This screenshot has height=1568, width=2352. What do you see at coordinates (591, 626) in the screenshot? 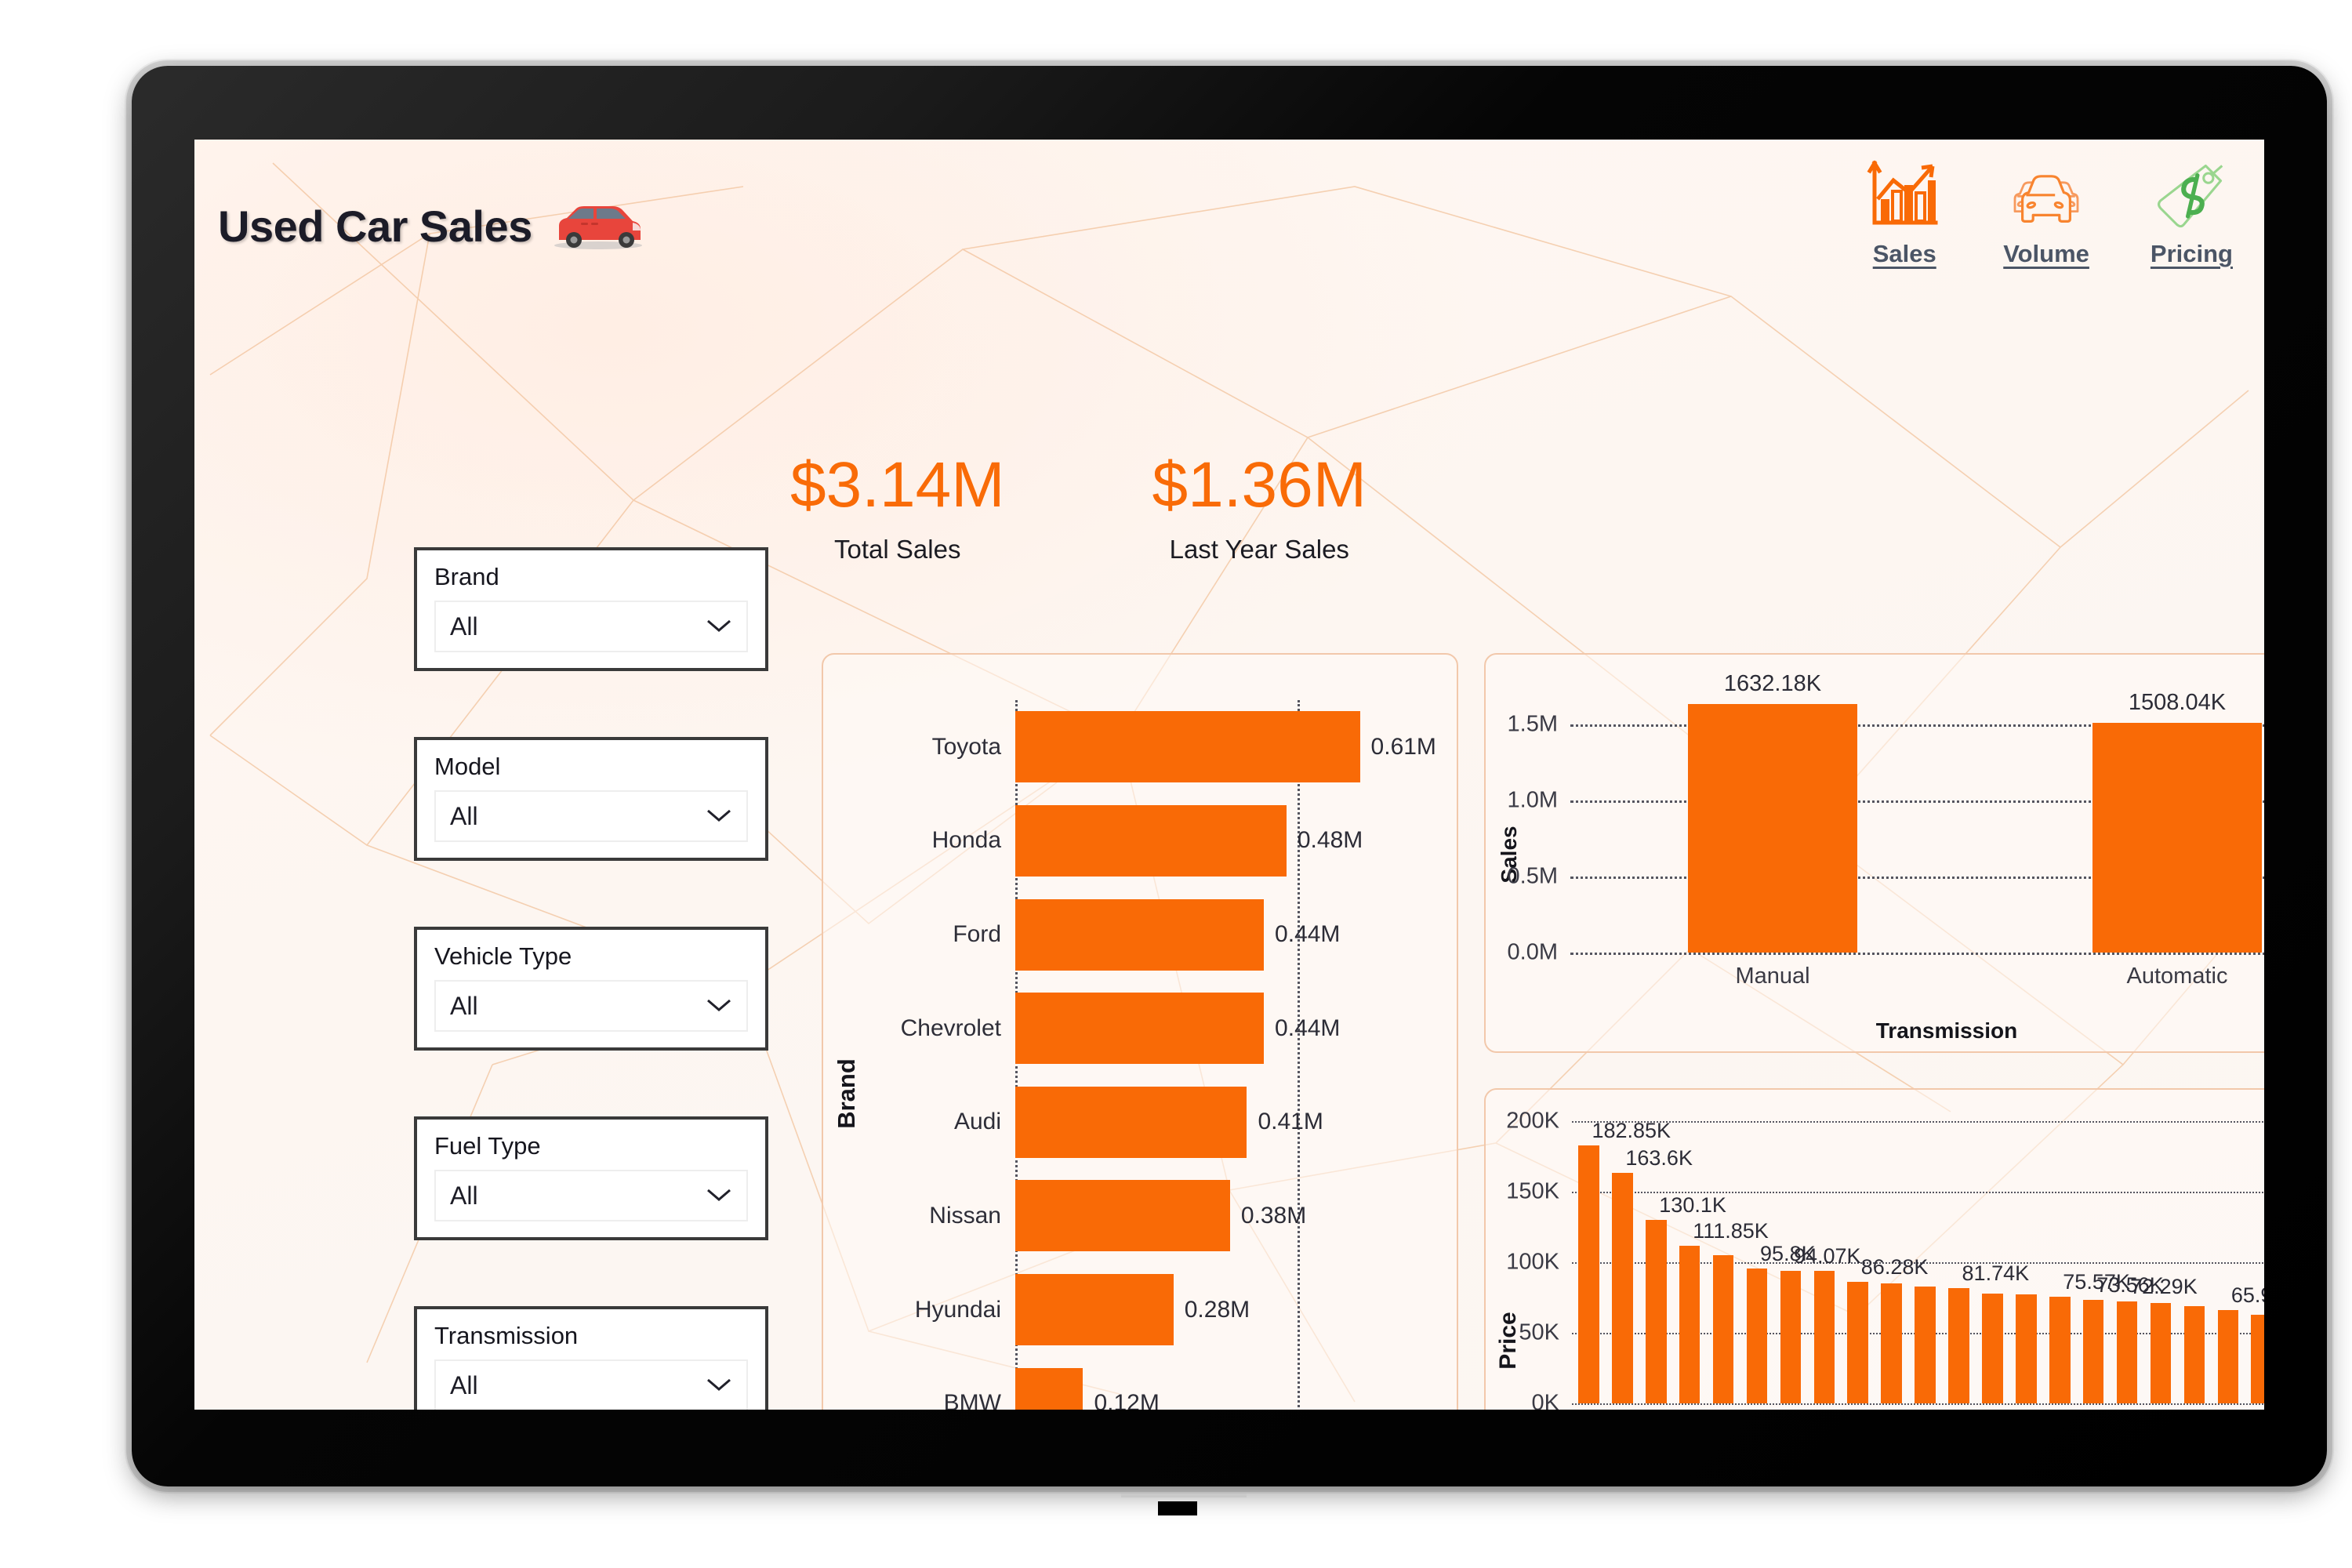
I see `filter-brand-select: All` at bounding box center [591, 626].